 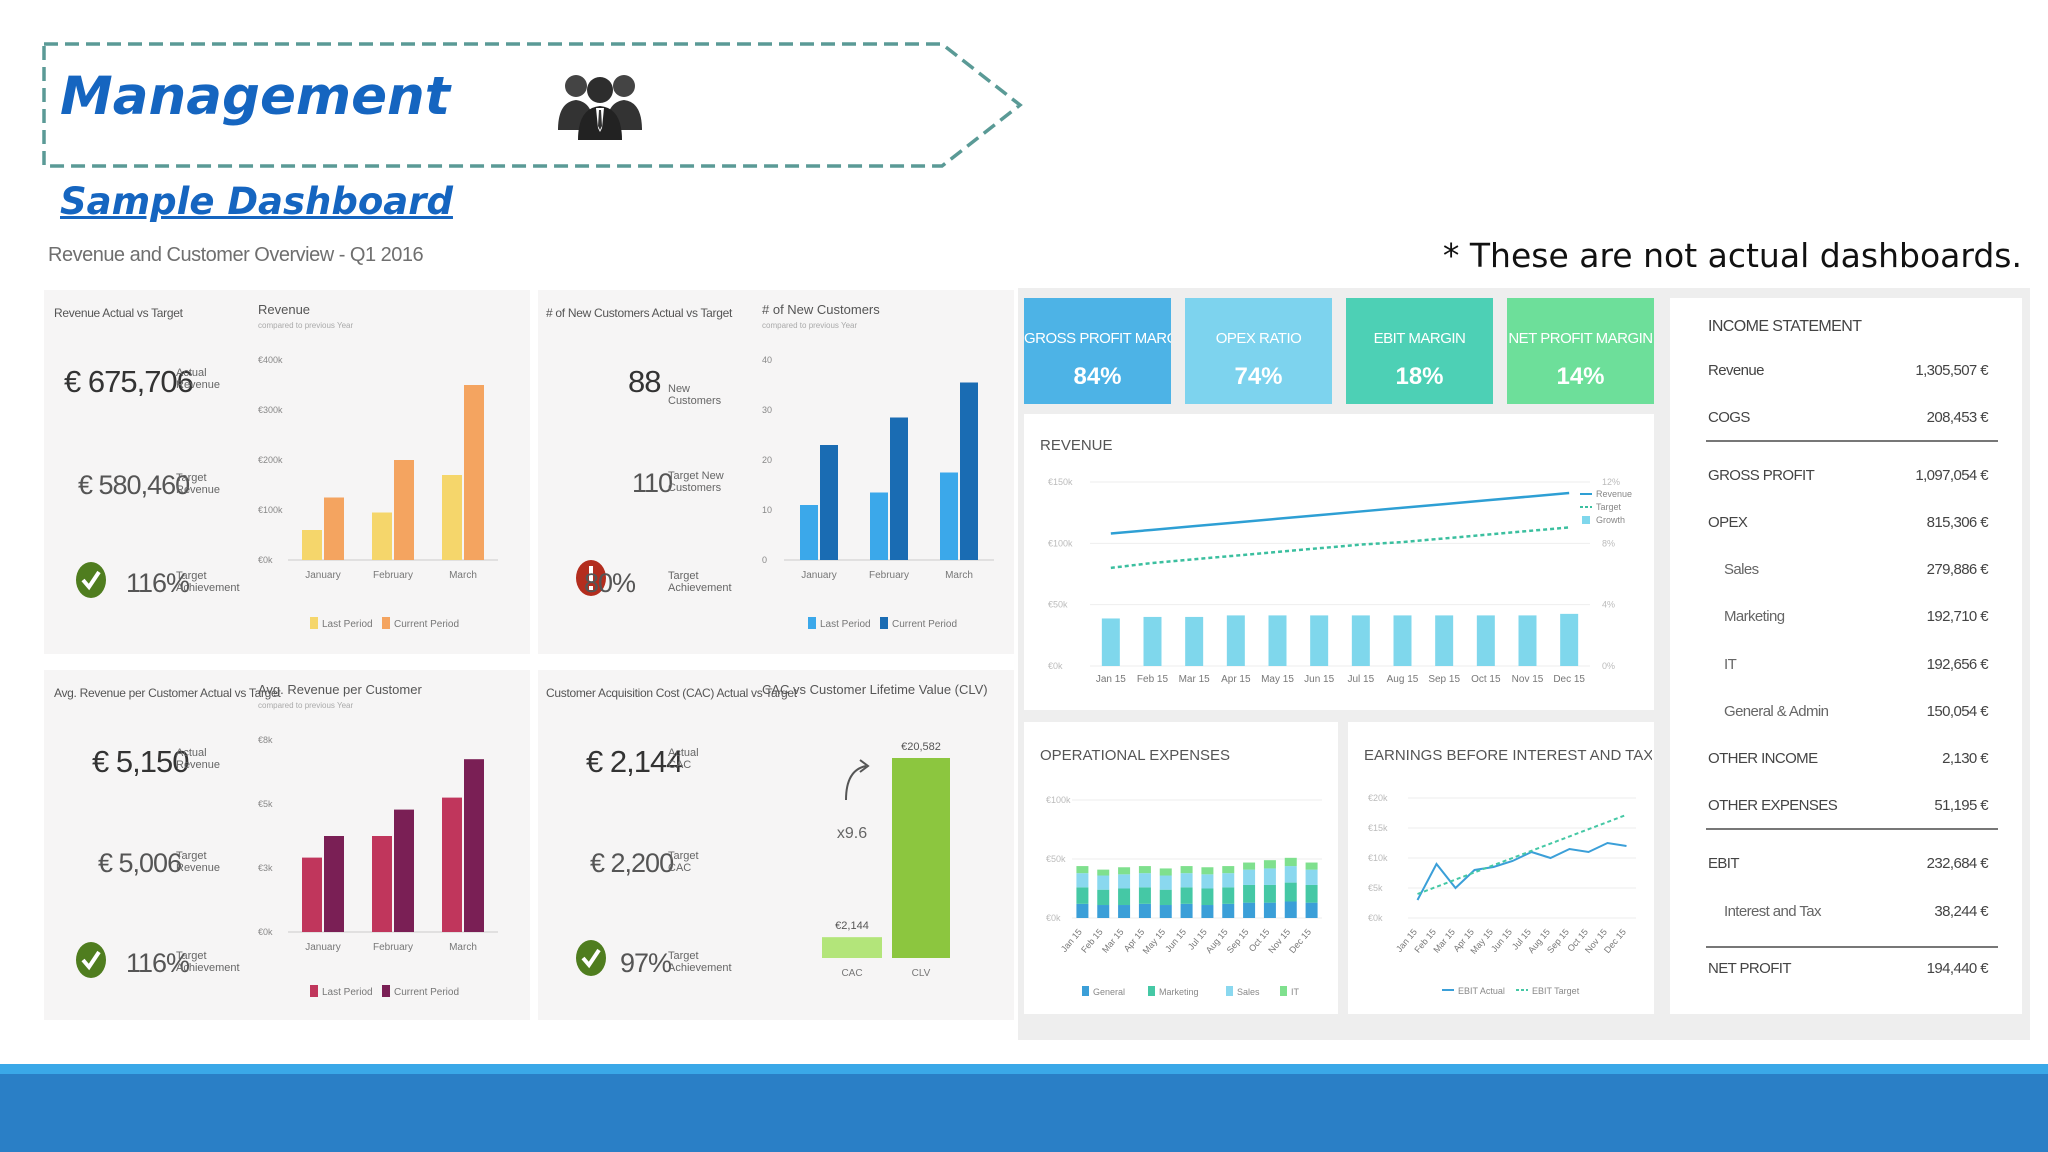 What do you see at coordinates (1135, 755) in the screenshot?
I see `chart-title: OPERATIONAL EXPENSES` at bounding box center [1135, 755].